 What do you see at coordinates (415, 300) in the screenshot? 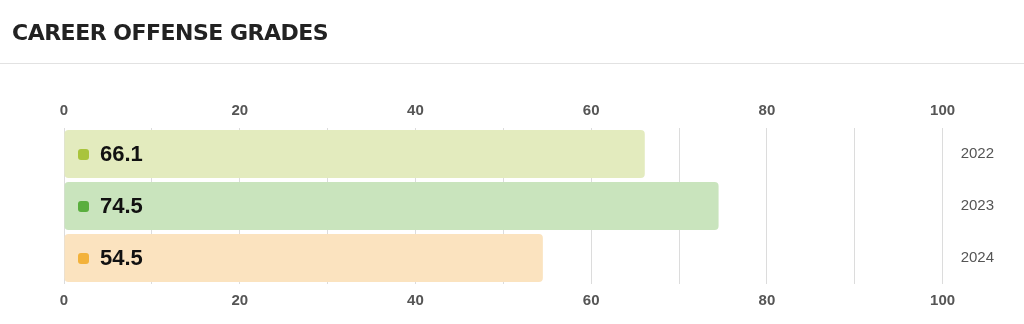
I see `x-tick-label: 40` at bounding box center [415, 300].